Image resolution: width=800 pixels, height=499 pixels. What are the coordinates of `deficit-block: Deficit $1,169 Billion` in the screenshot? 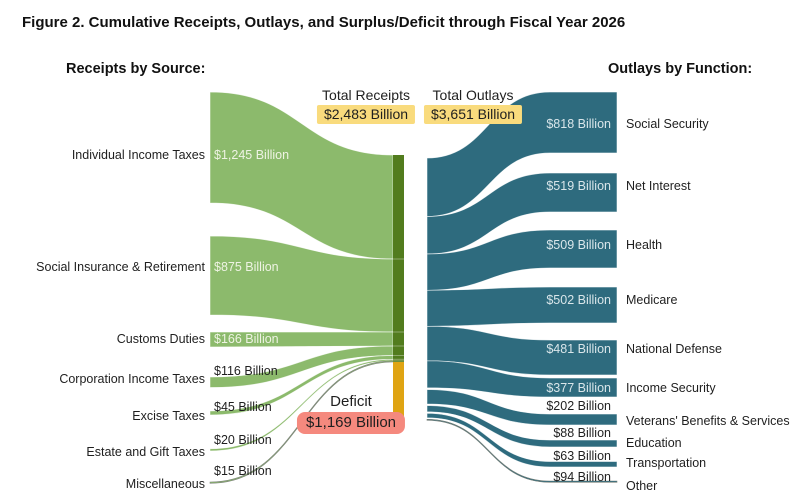 It's located at (351, 413).